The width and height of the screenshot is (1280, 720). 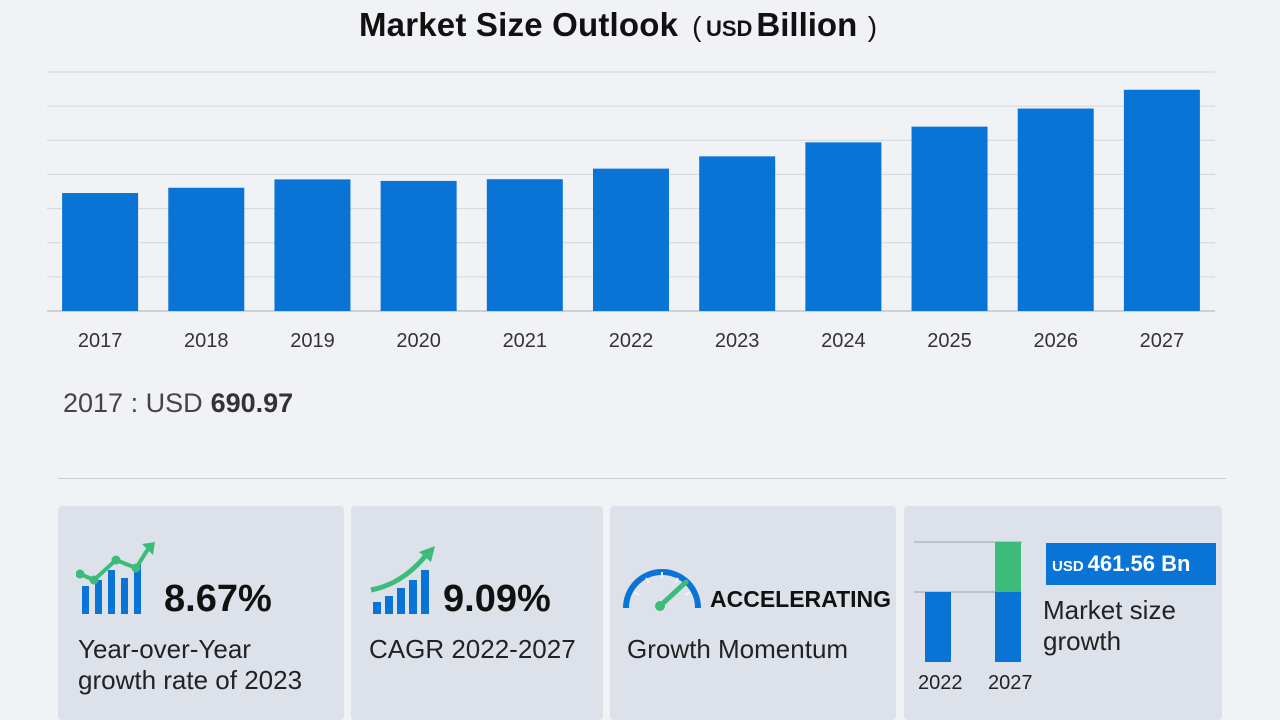 I want to click on momentum-value: ACCELERATING, so click(x=801, y=599).